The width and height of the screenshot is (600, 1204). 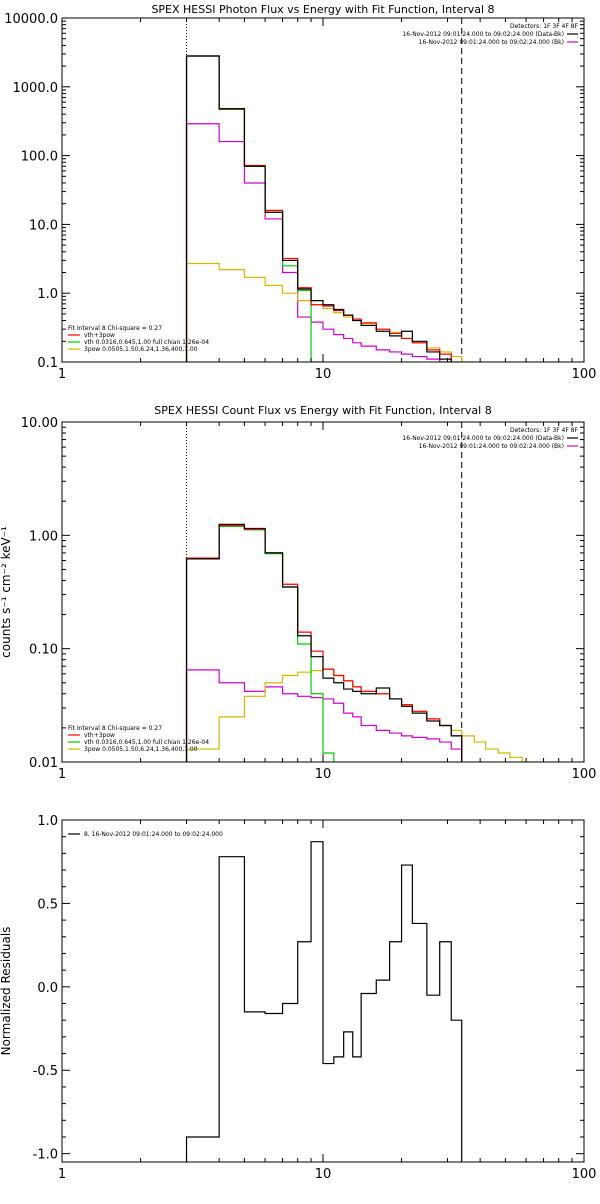 I want to click on y-tick-label: 100.0, so click(x=39, y=157).